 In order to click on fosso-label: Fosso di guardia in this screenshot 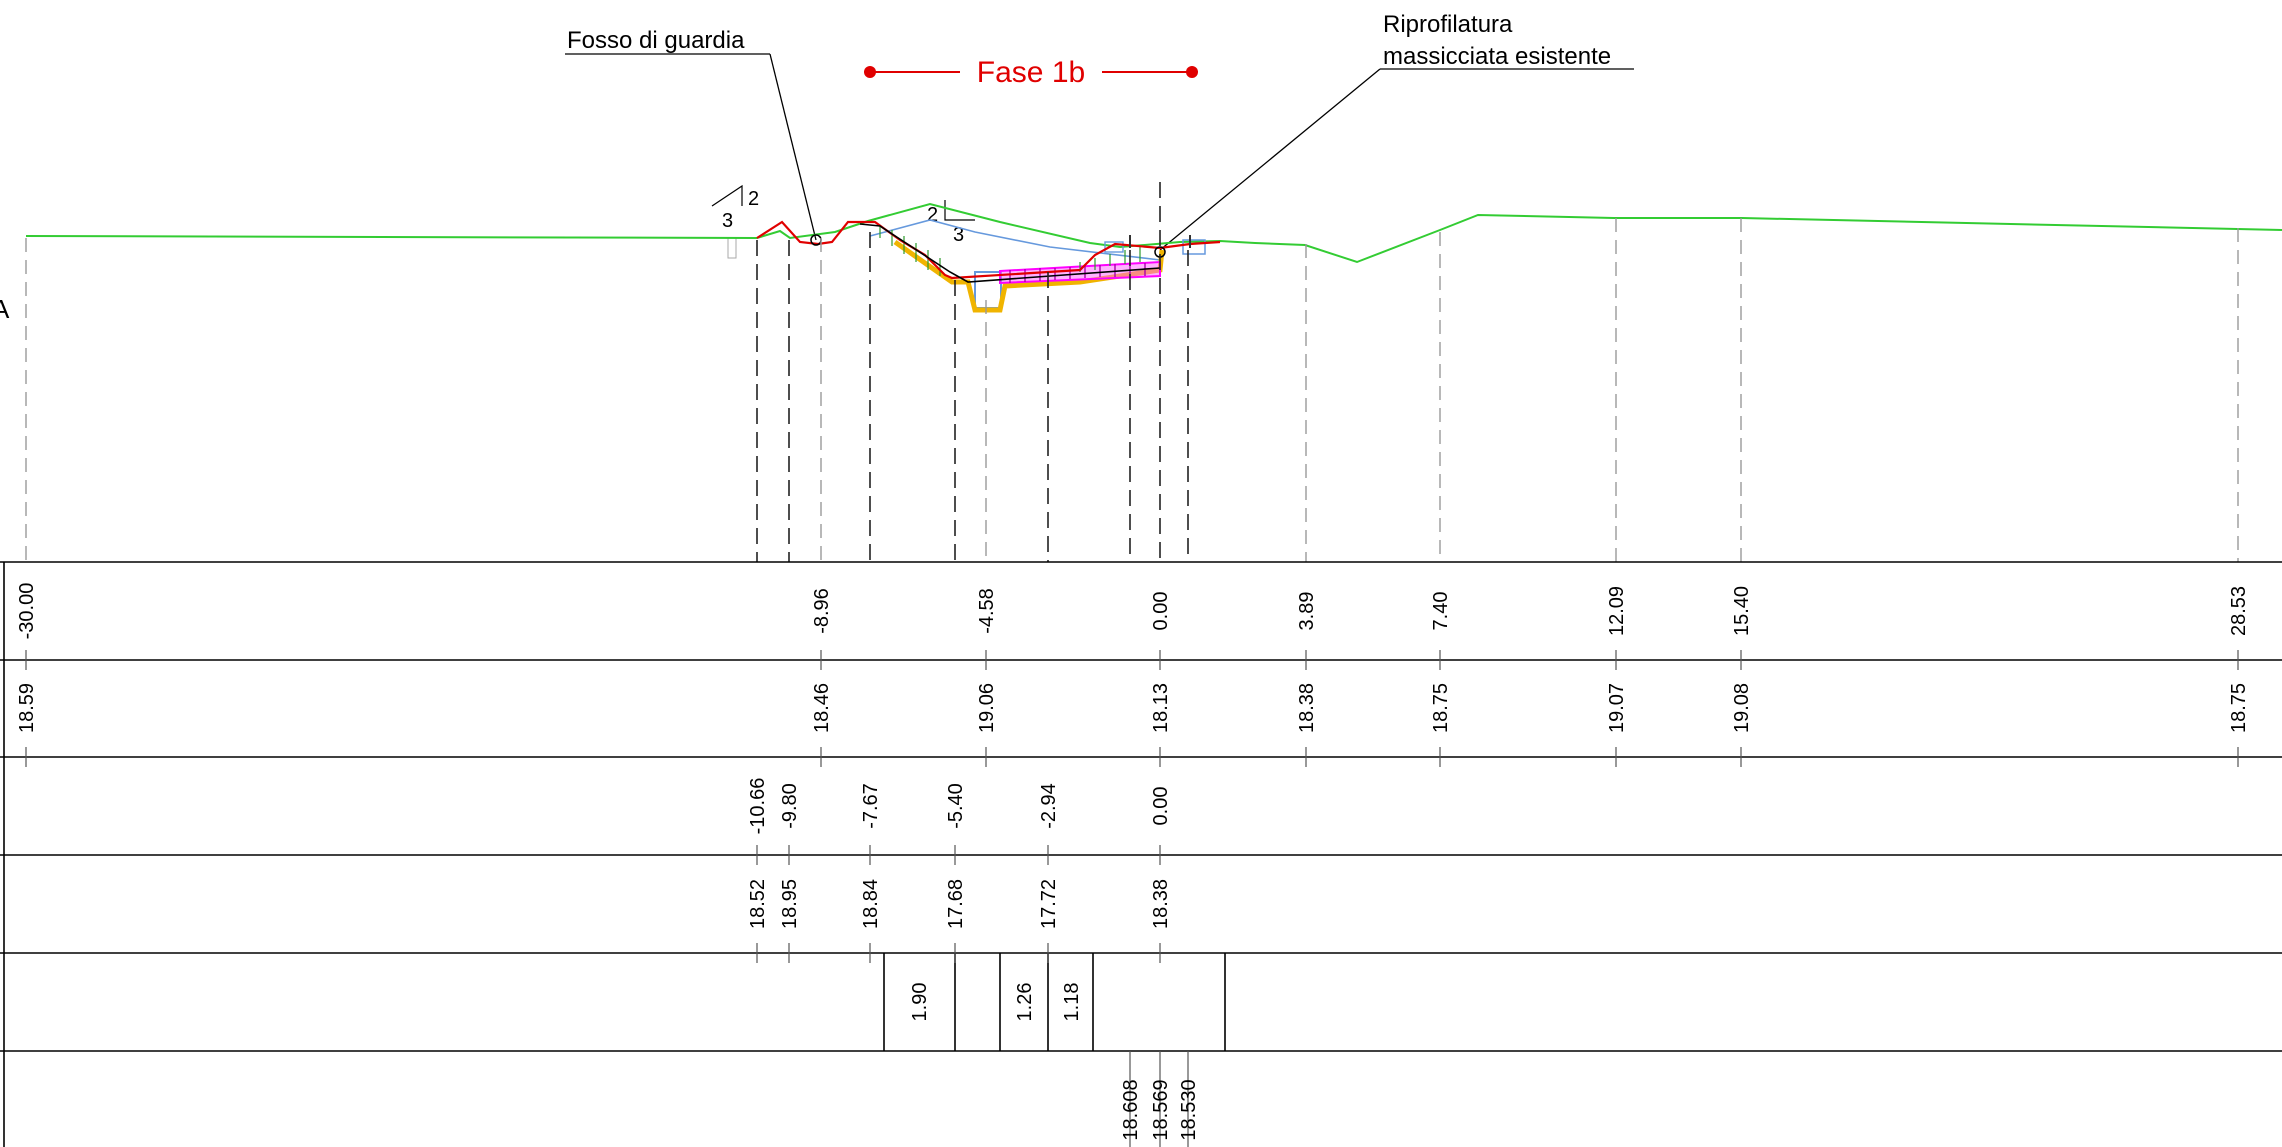, I will do `click(656, 40)`.